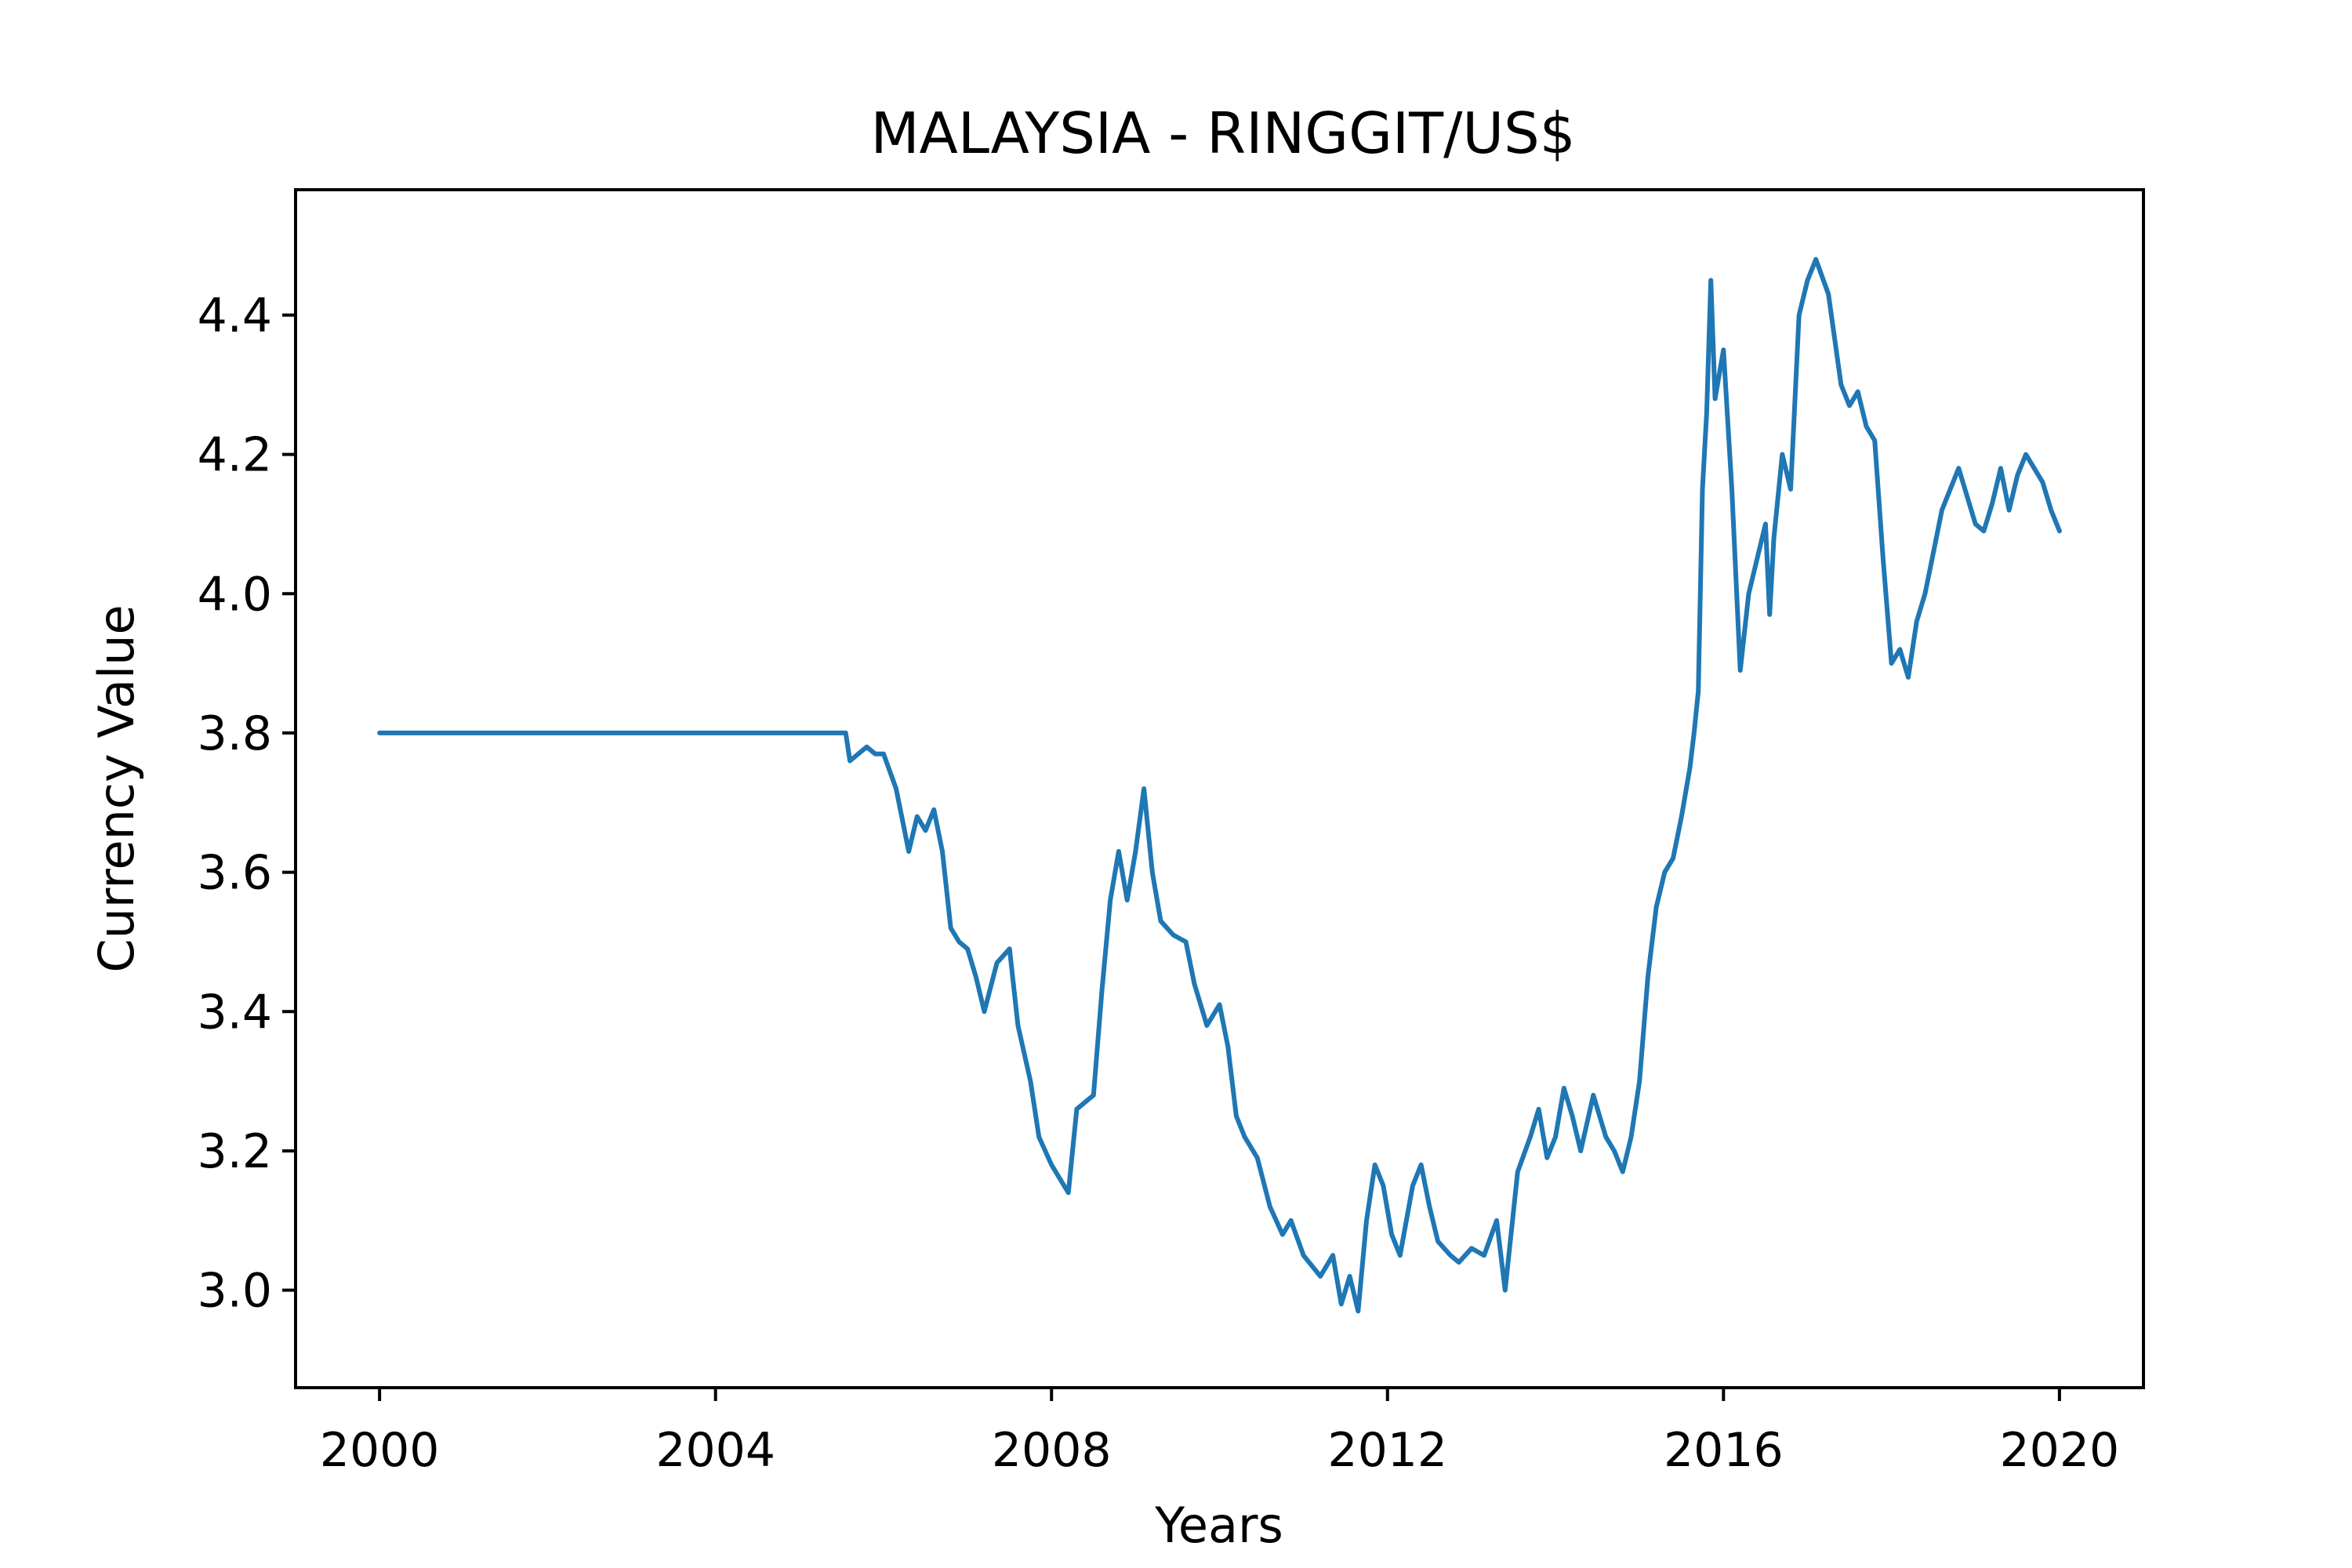 Image resolution: width=2352 pixels, height=1568 pixels. I want to click on x-axis: 2000 2004 2008 2012 2016 2020, so click(1219, 1433).